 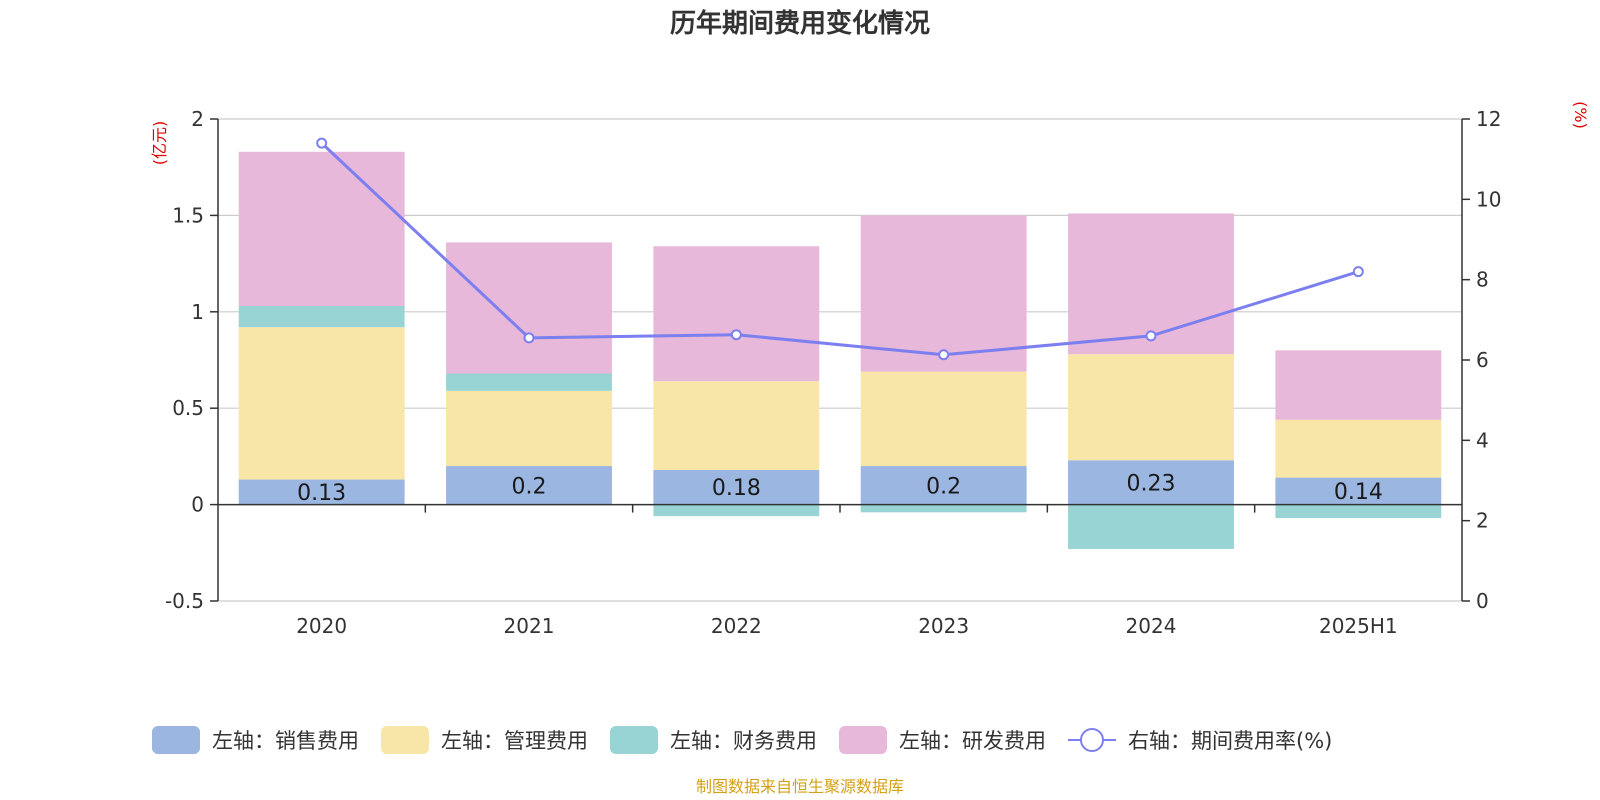 I want to click on legend-marker, so click(x=1092, y=740).